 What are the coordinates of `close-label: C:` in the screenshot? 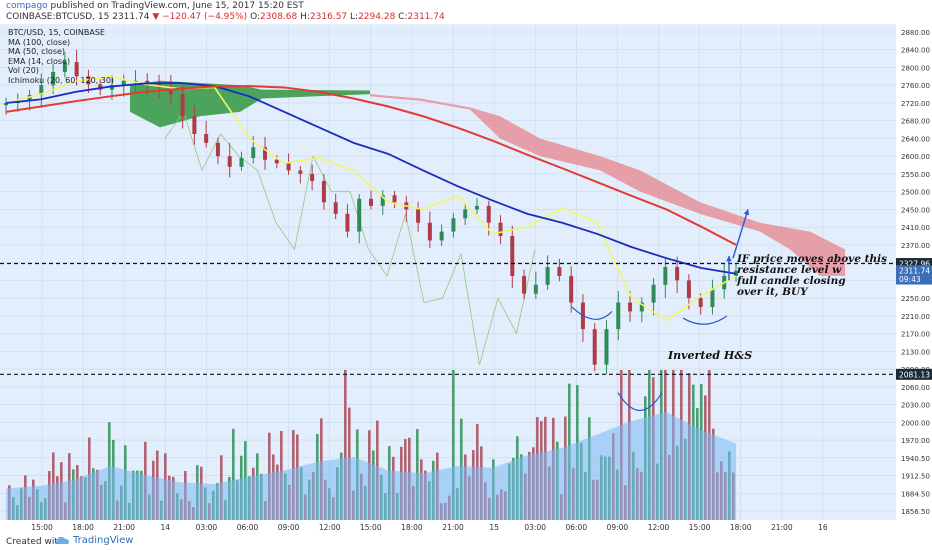 It's located at (403, 17).